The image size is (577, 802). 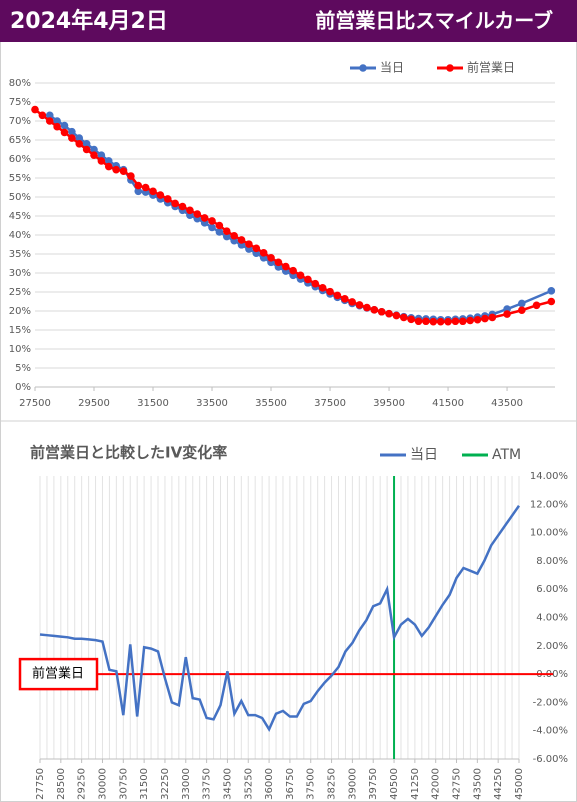 I want to click on legend-label: ATM, so click(x=506, y=455).